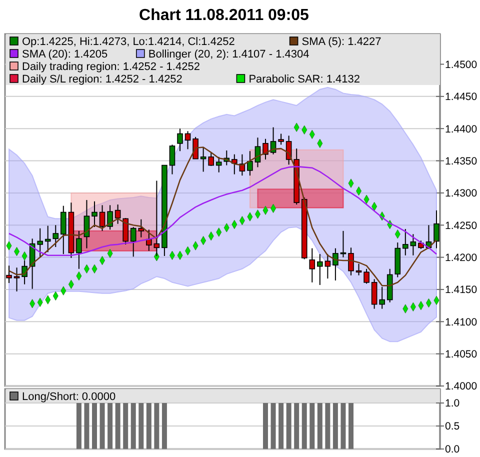 This screenshot has width=480, height=457. What do you see at coordinates (461, 258) in the screenshot?
I see `y-tick-label: 1.4200` at bounding box center [461, 258].